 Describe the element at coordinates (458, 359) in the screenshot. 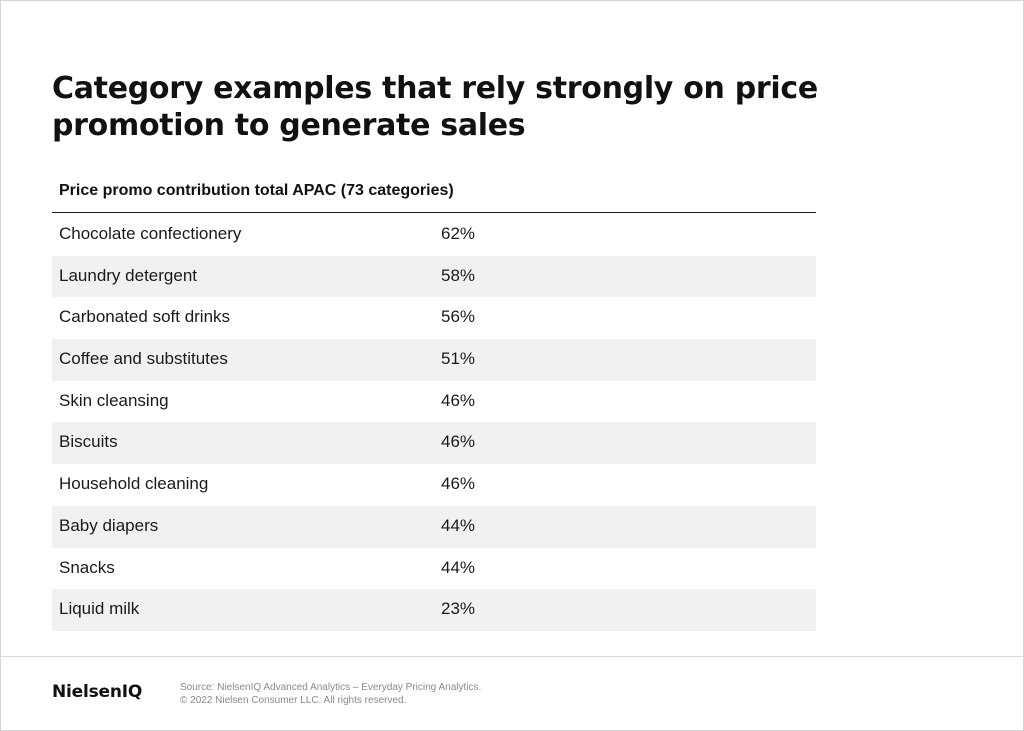

I see `promo-contribution-value: 51%` at that location.